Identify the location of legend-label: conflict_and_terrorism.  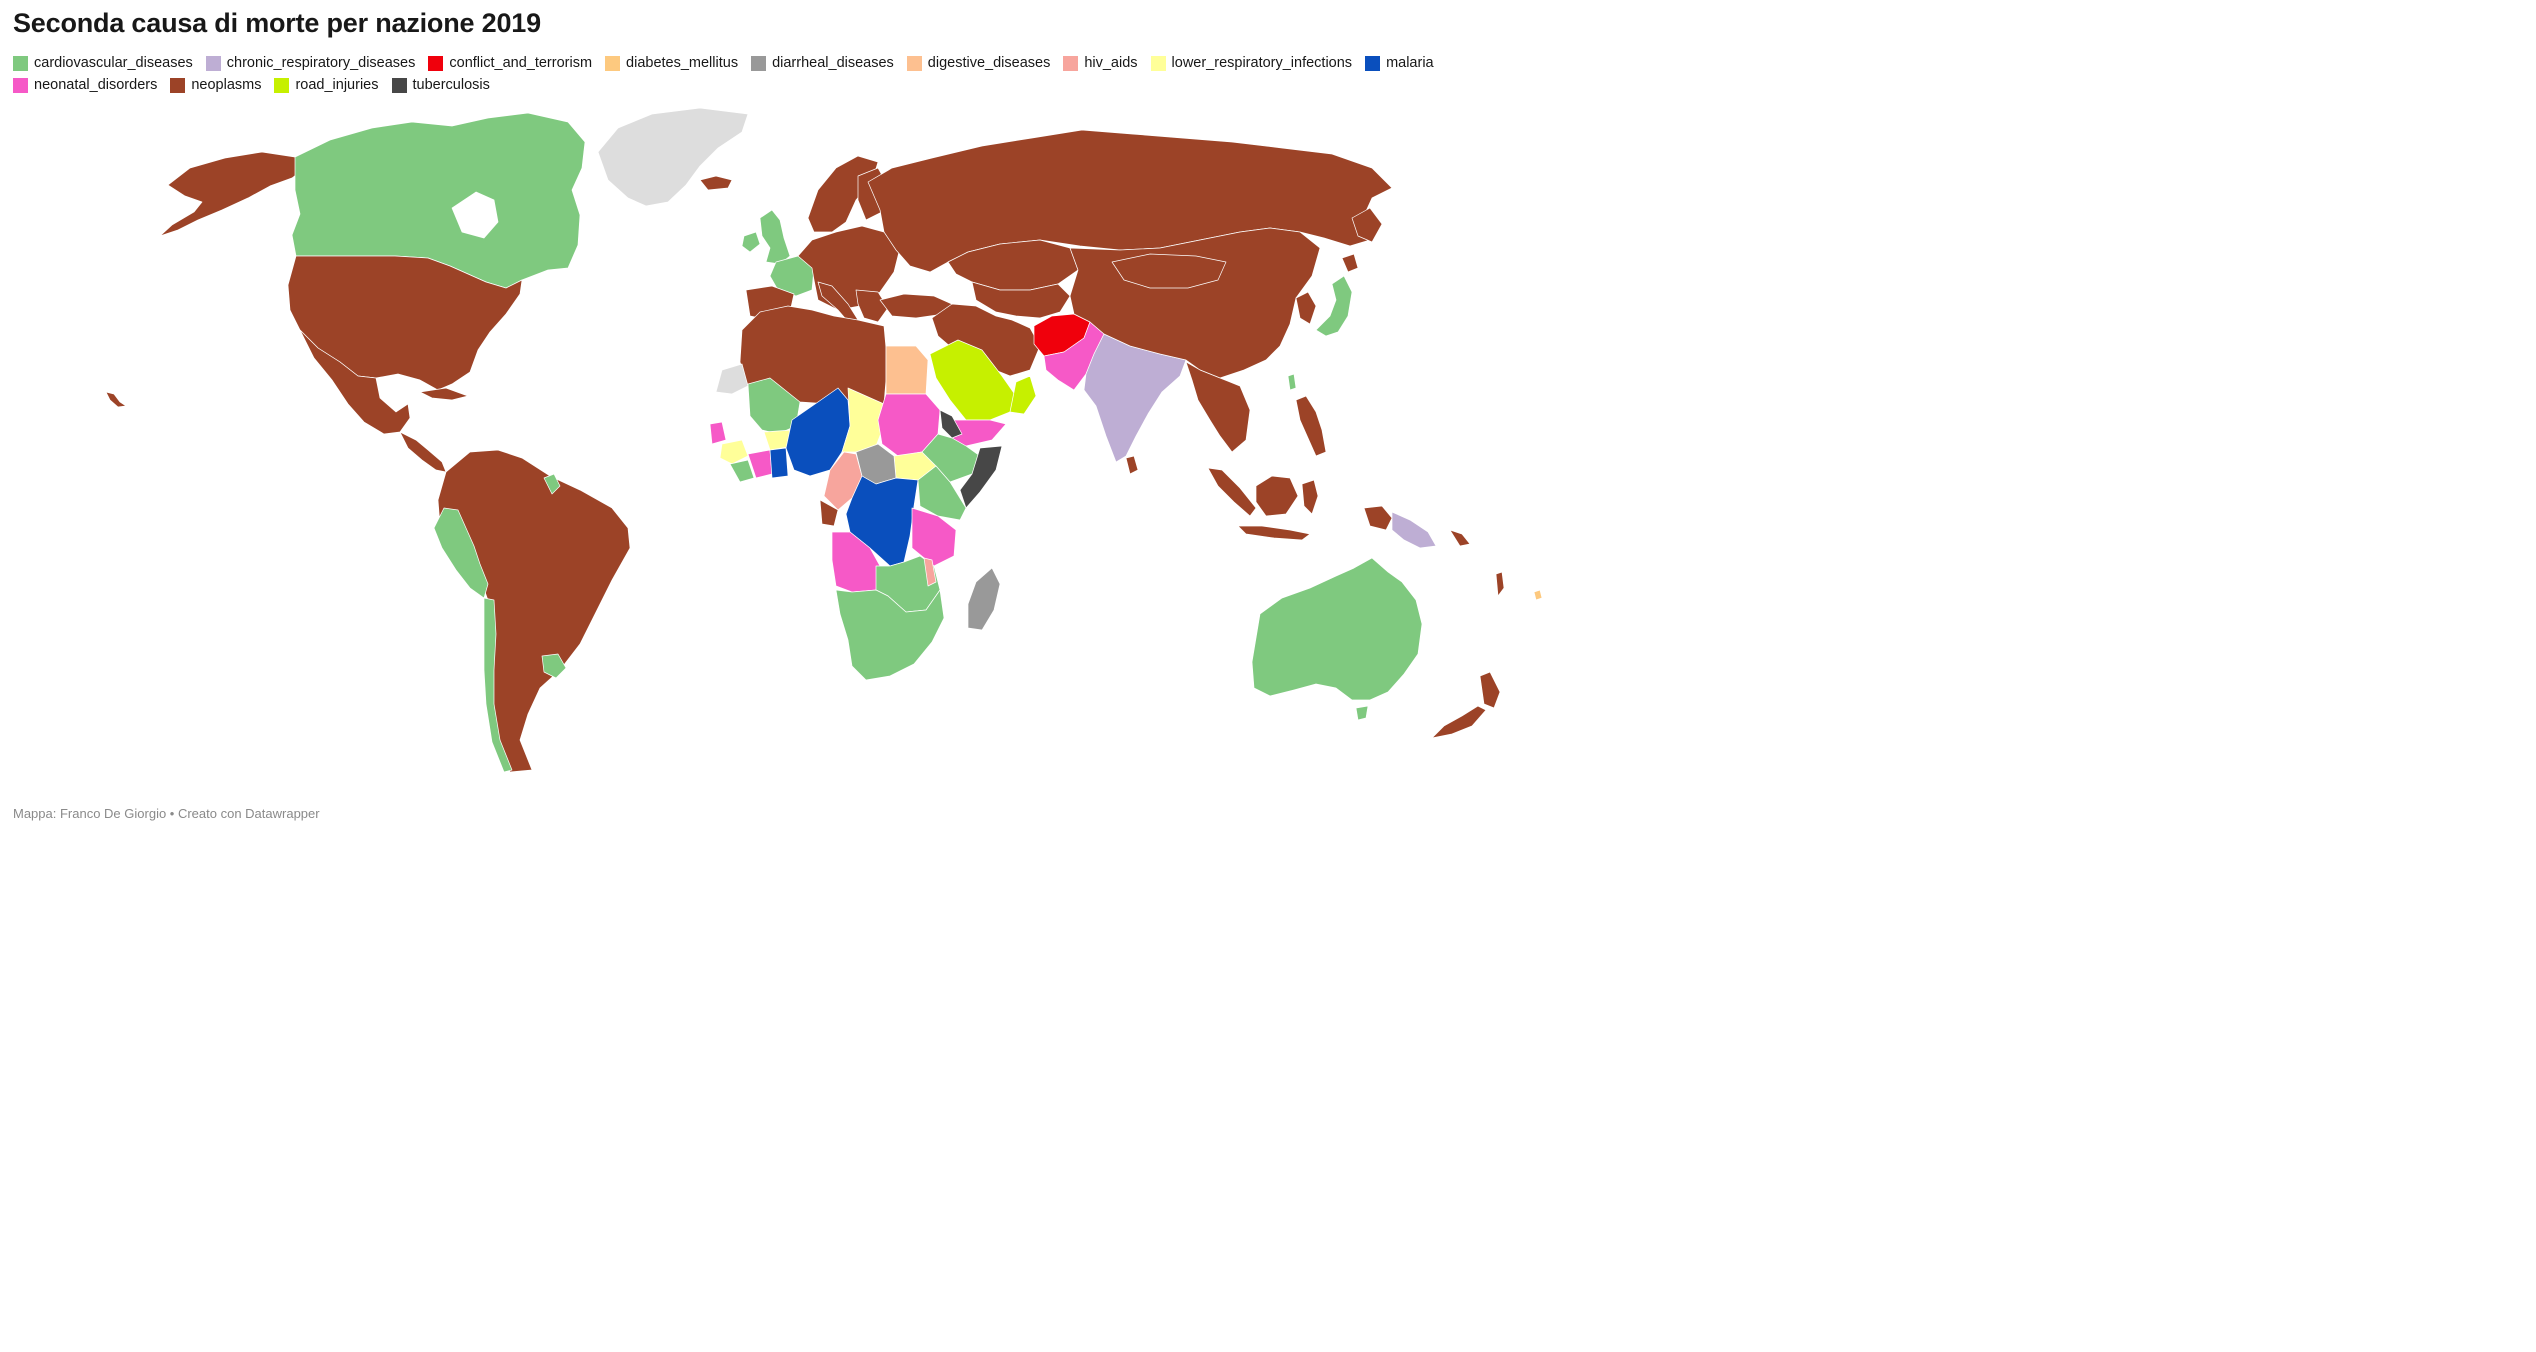
(521, 63).